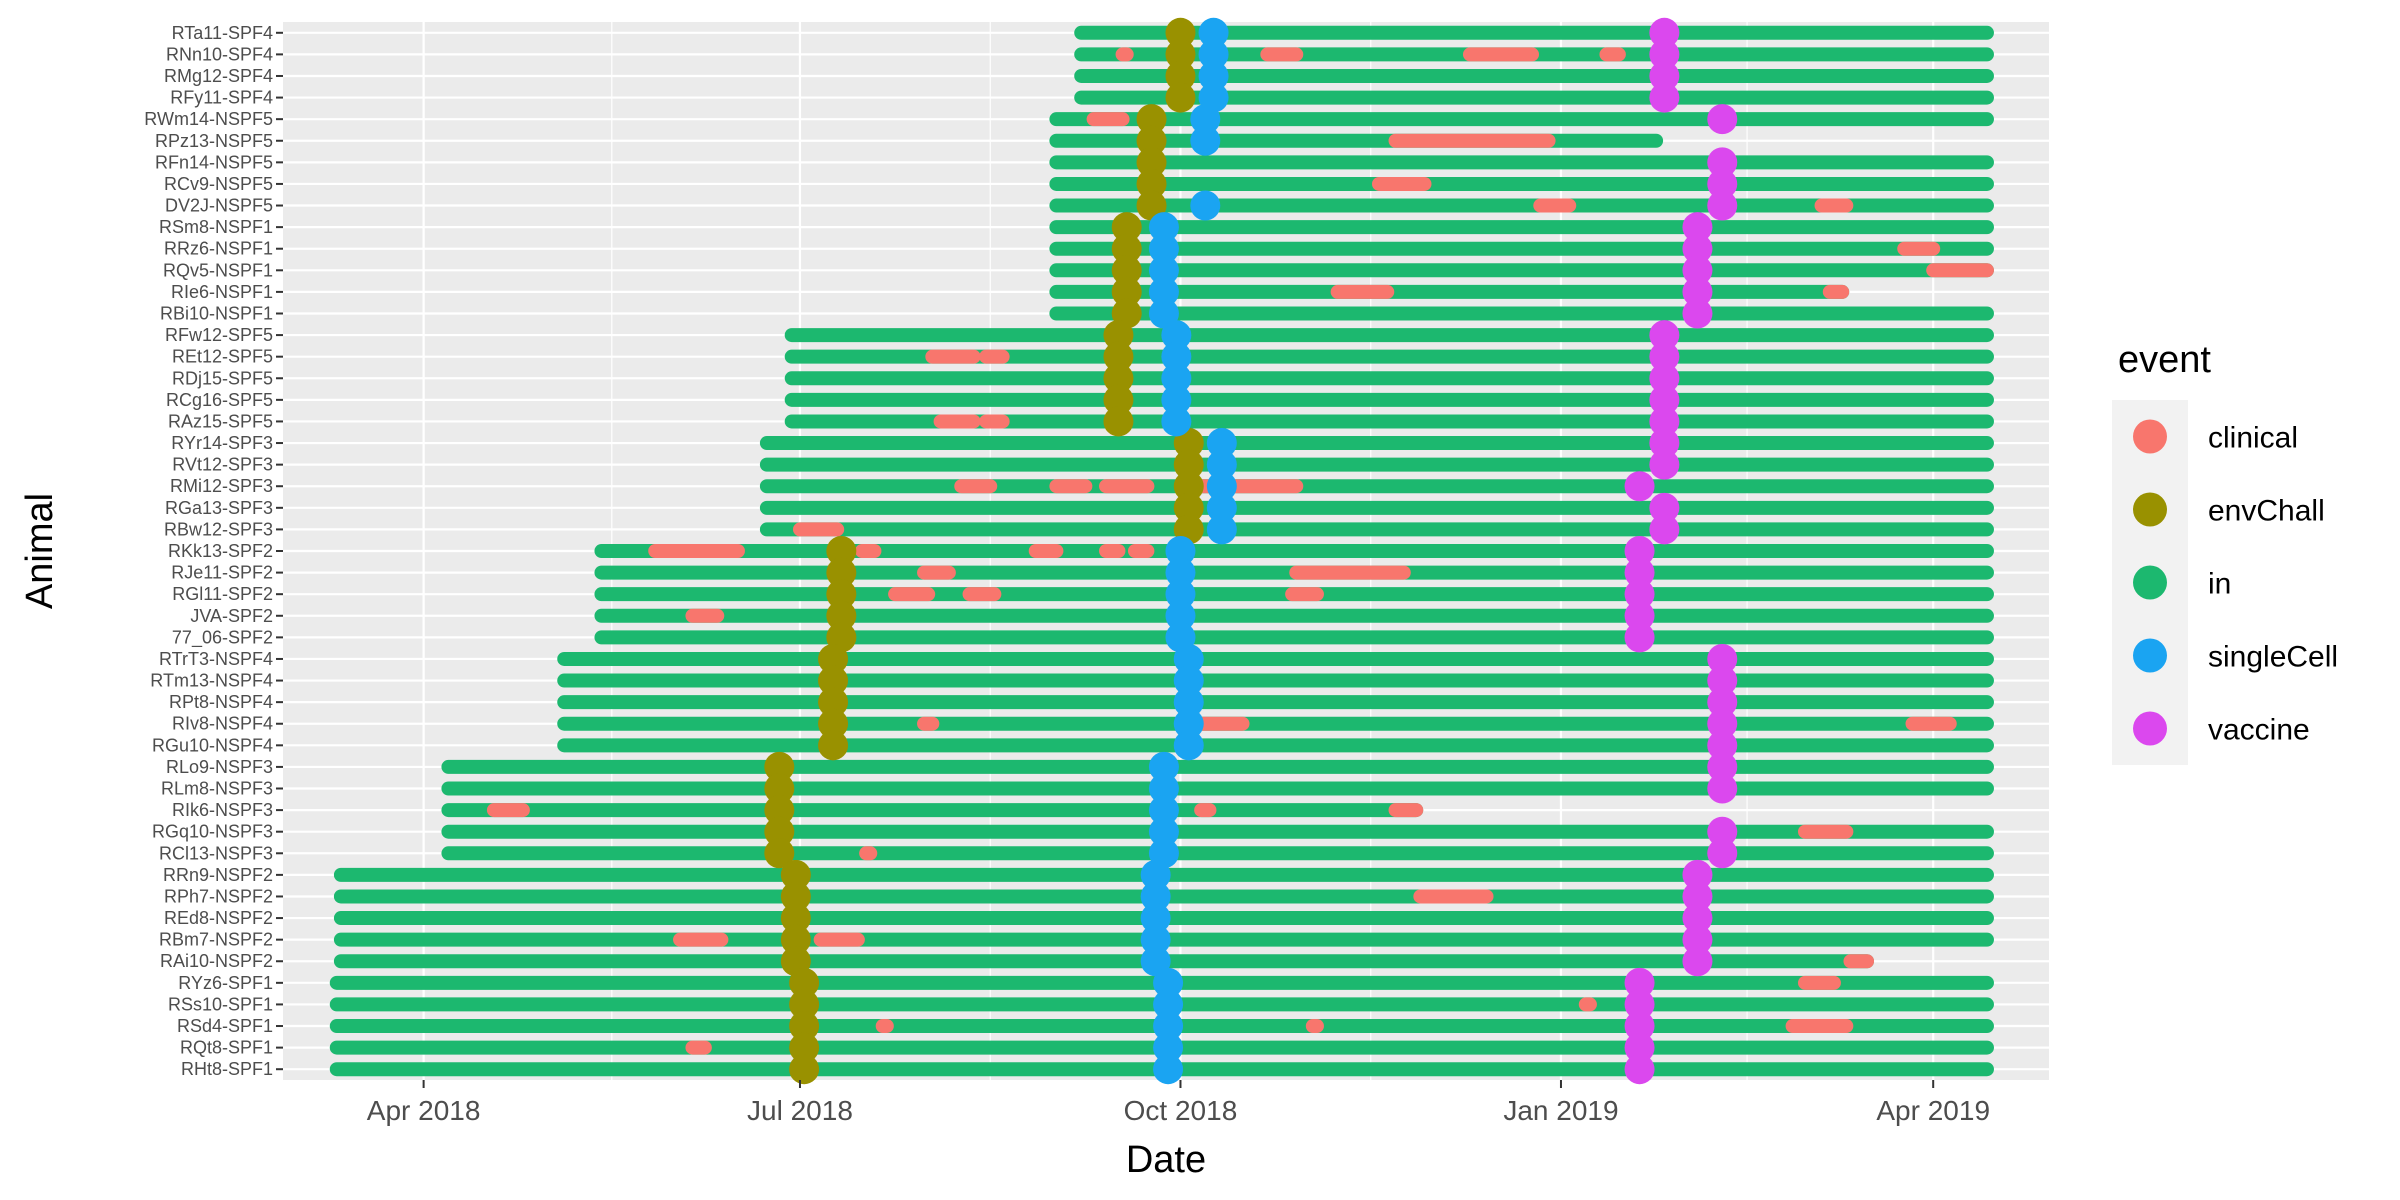 Image resolution: width=2400 pixels, height=1200 pixels. What do you see at coordinates (222, 573) in the screenshot?
I see `y-tick-label: RJe11-SPF2` at bounding box center [222, 573].